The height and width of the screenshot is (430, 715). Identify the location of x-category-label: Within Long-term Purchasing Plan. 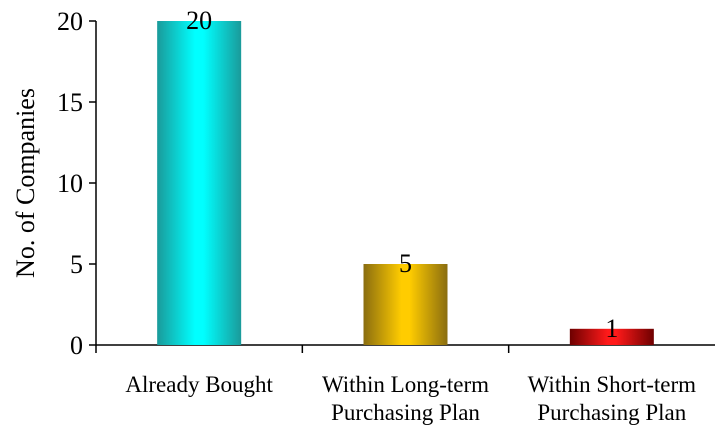
(405, 398).